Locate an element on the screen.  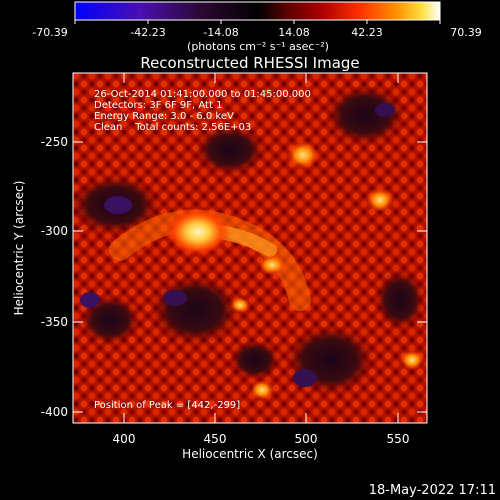
y-tick-label: -350 is located at coordinates (54, 322).